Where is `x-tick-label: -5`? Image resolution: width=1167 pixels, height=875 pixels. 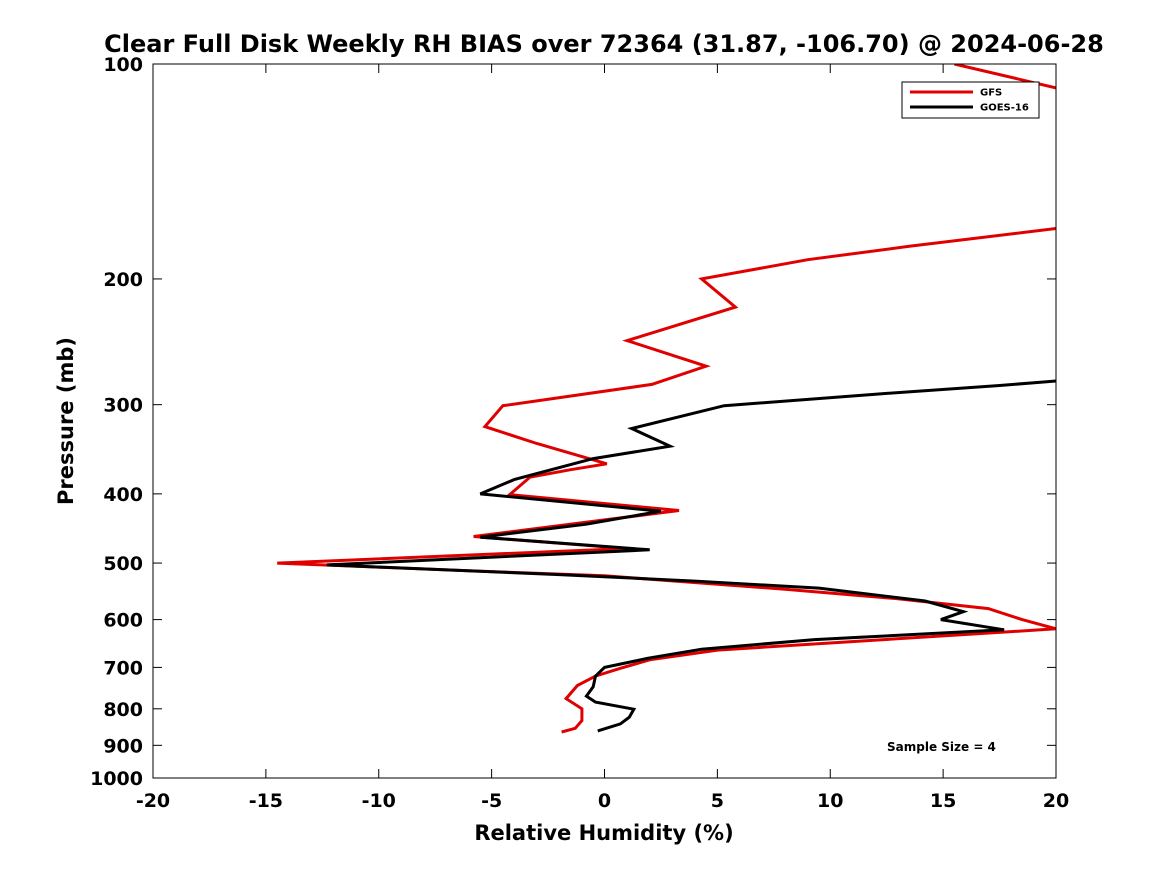 x-tick-label: -5 is located at coordinates (491, 801).